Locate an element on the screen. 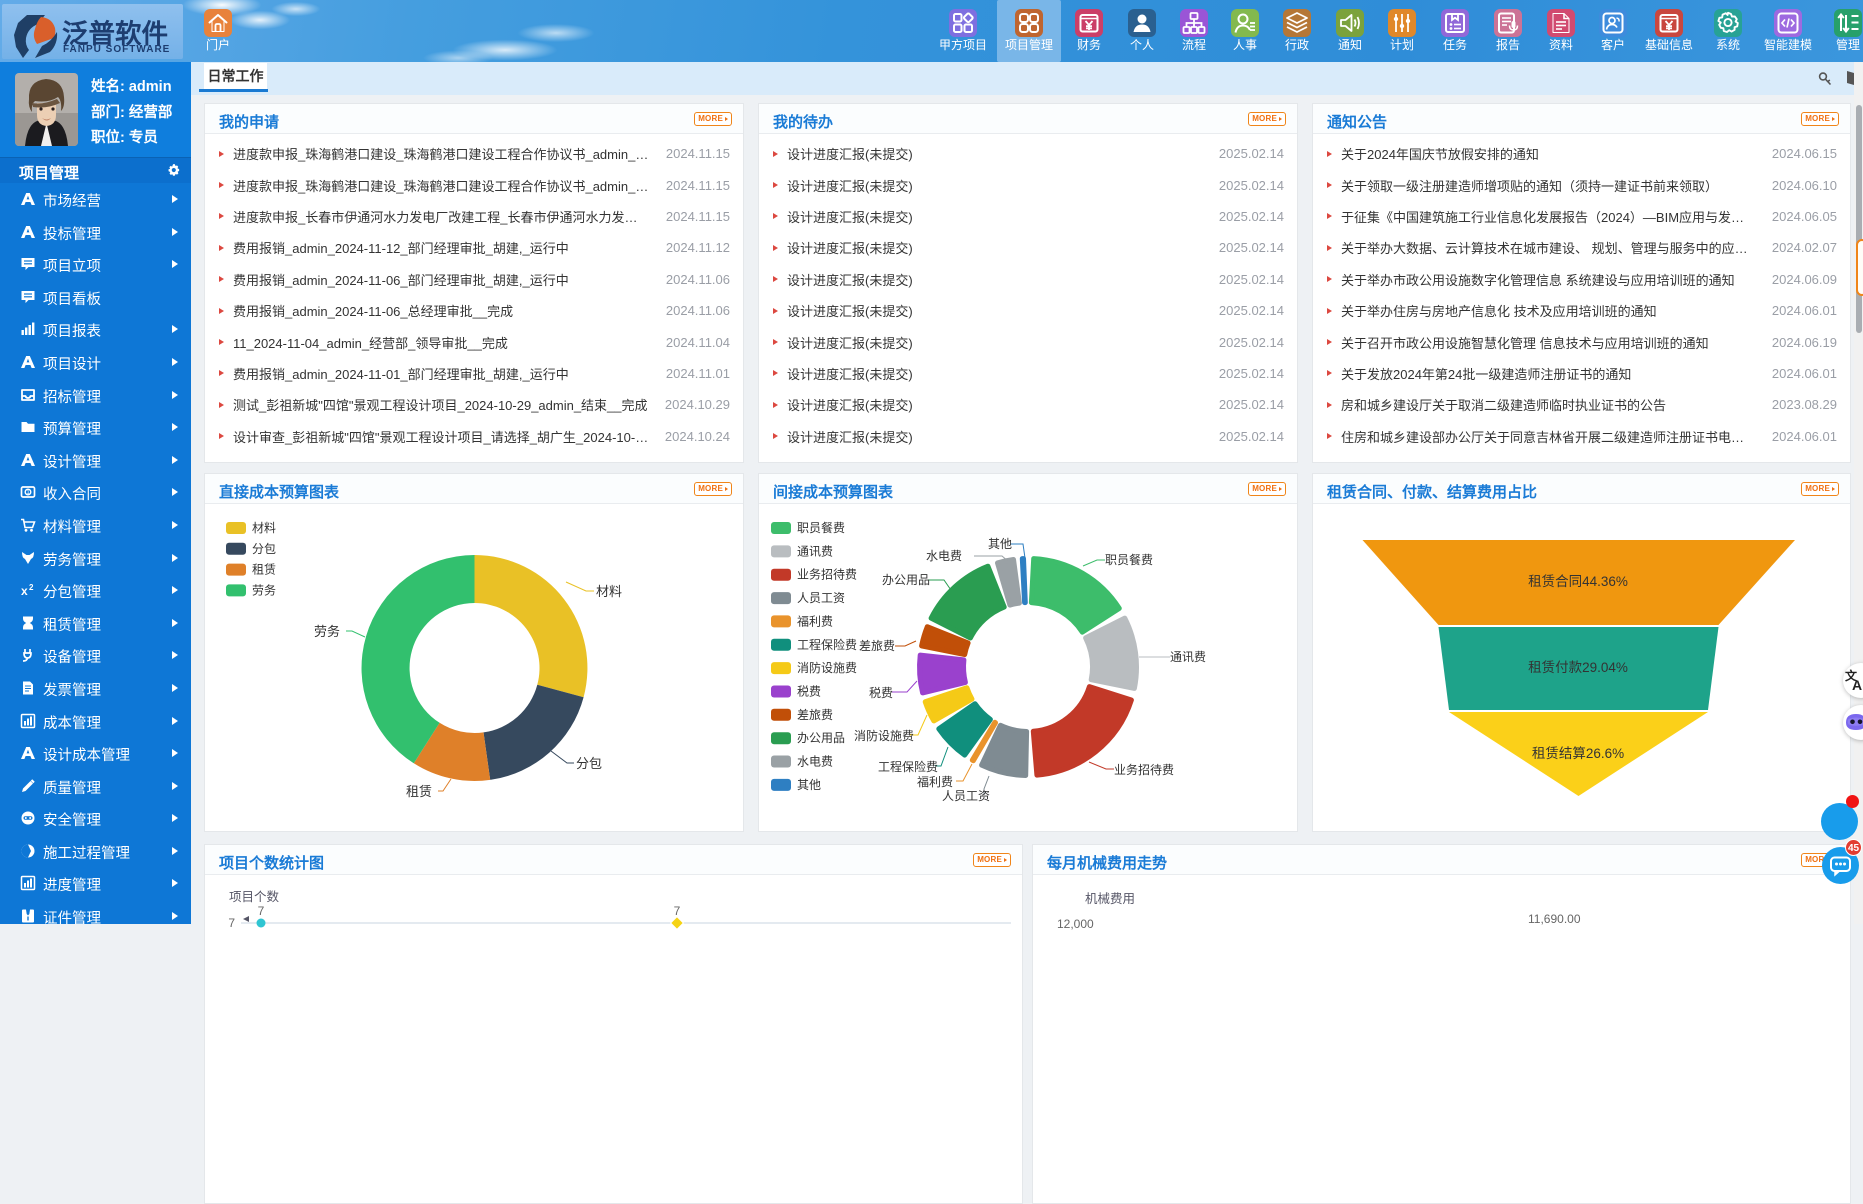  svg-text: 项目个数 is located at coordinates (254, 896).